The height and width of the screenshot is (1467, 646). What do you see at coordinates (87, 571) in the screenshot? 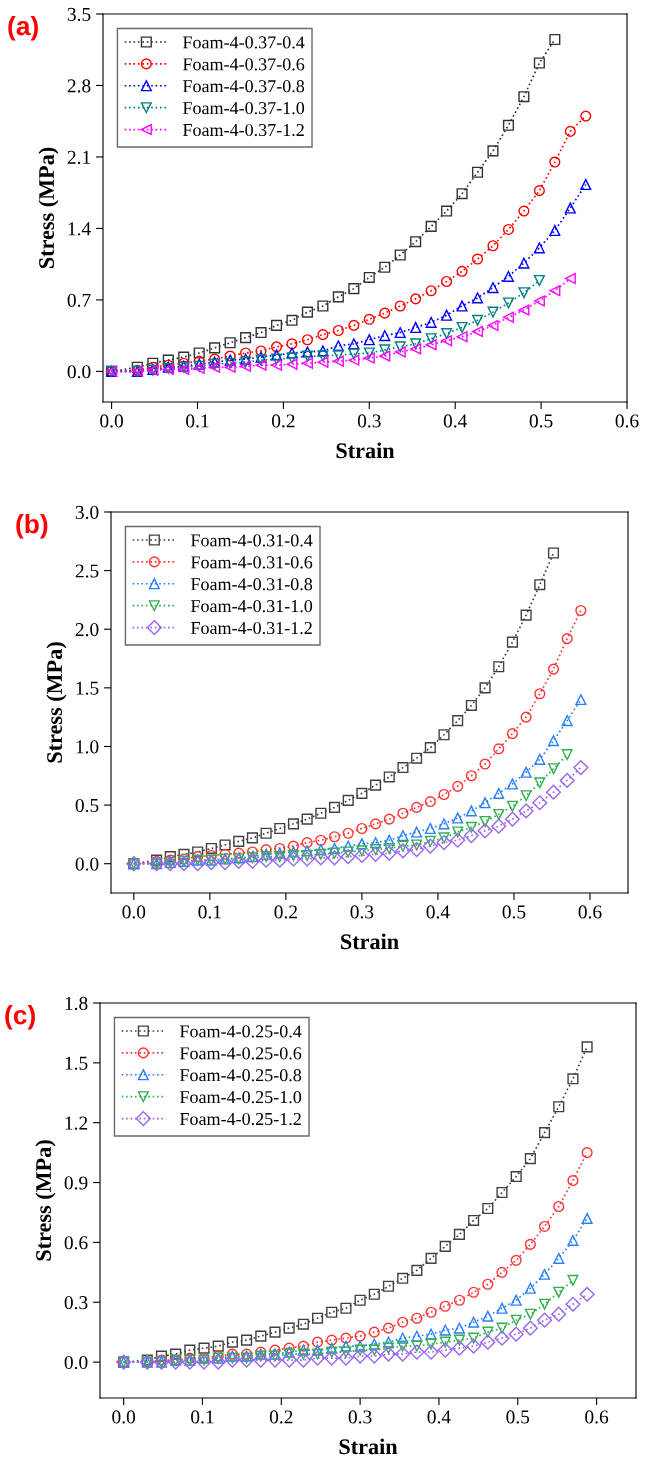
I see `y-tick-label: 2.5` at bounding box center [87, 571].